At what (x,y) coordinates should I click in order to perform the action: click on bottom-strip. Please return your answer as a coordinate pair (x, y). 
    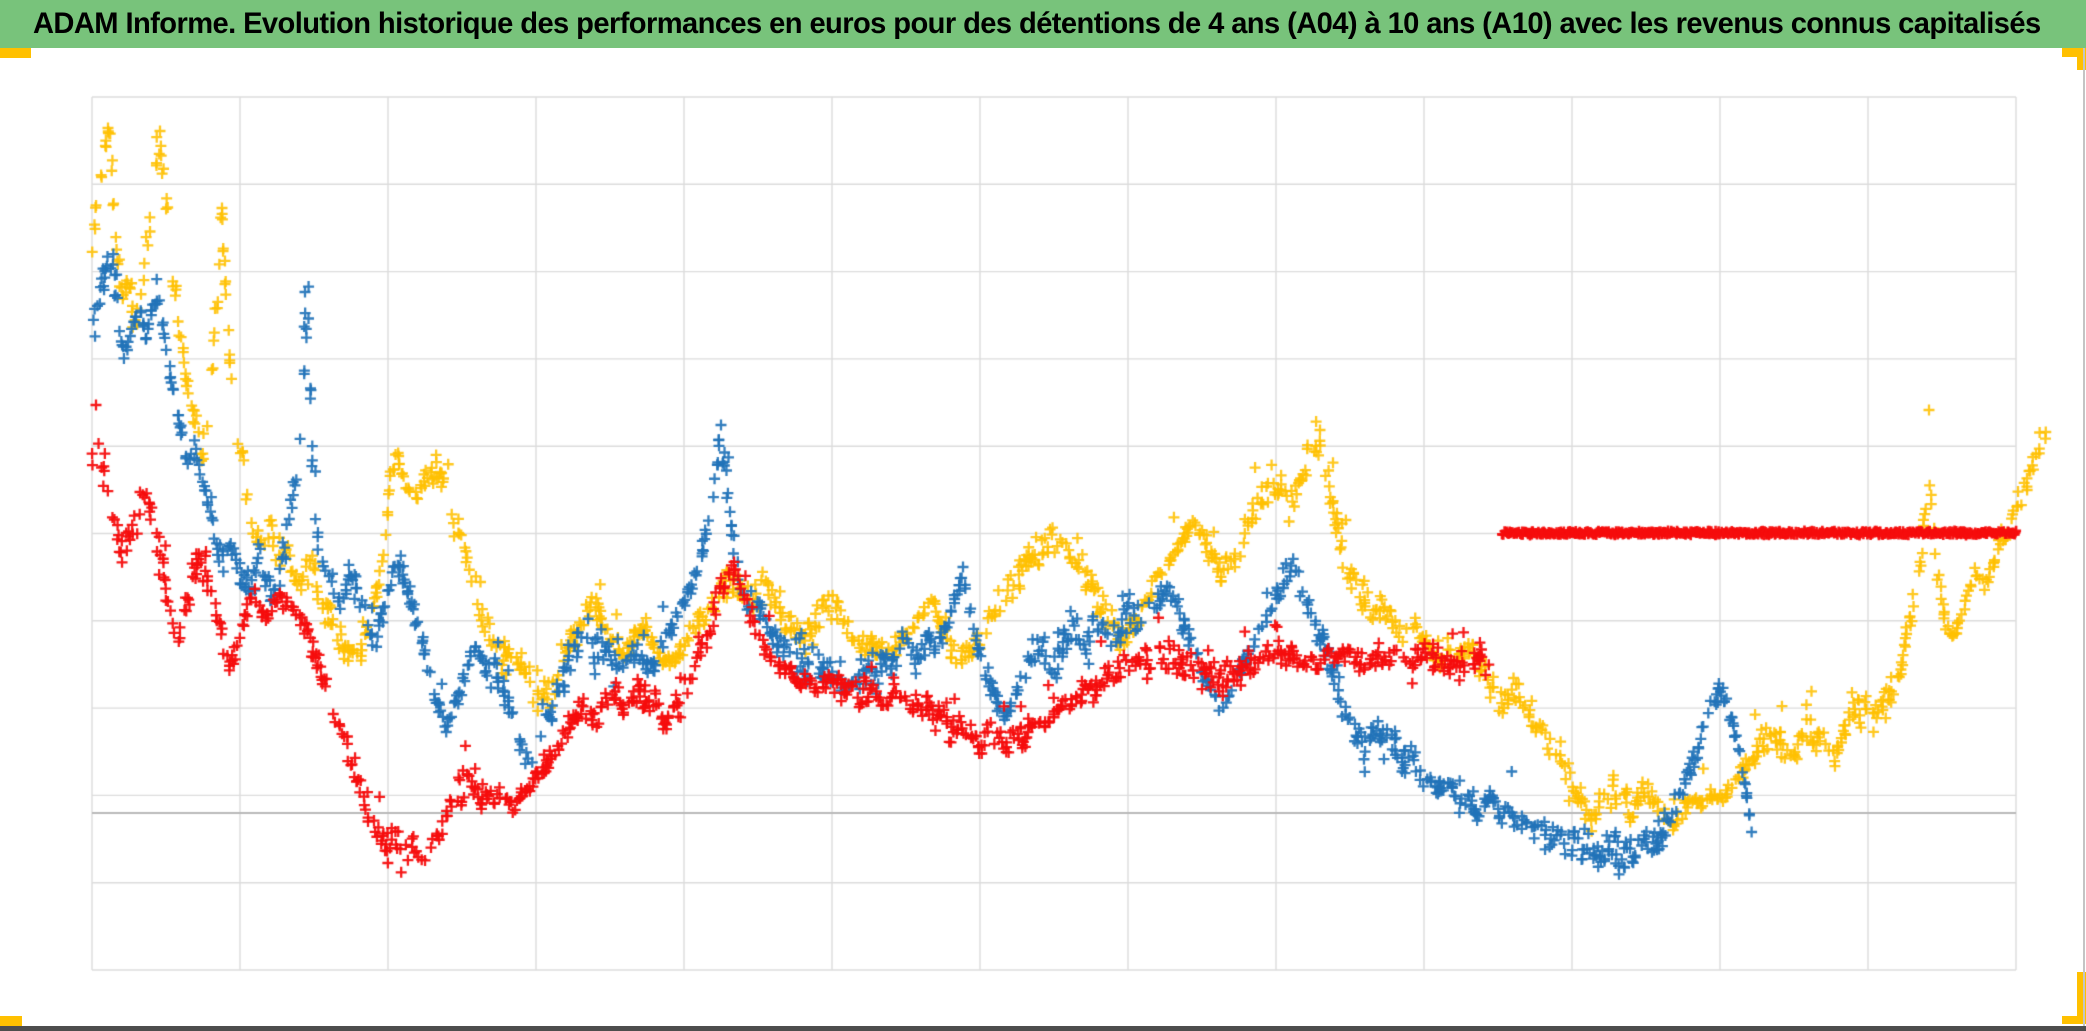
    Looking at the image, I should click on (1043, 1028).